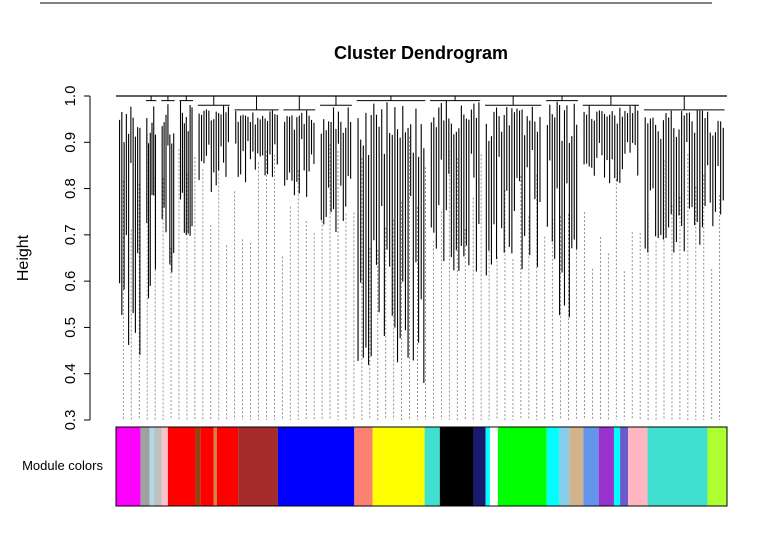 The width and height of the screenshot is (778, 535). What do you see at coordinates (70, 281) in the screenshot?
I see `y-tick-label-3: 0.6` at bounding box center [70, 281].